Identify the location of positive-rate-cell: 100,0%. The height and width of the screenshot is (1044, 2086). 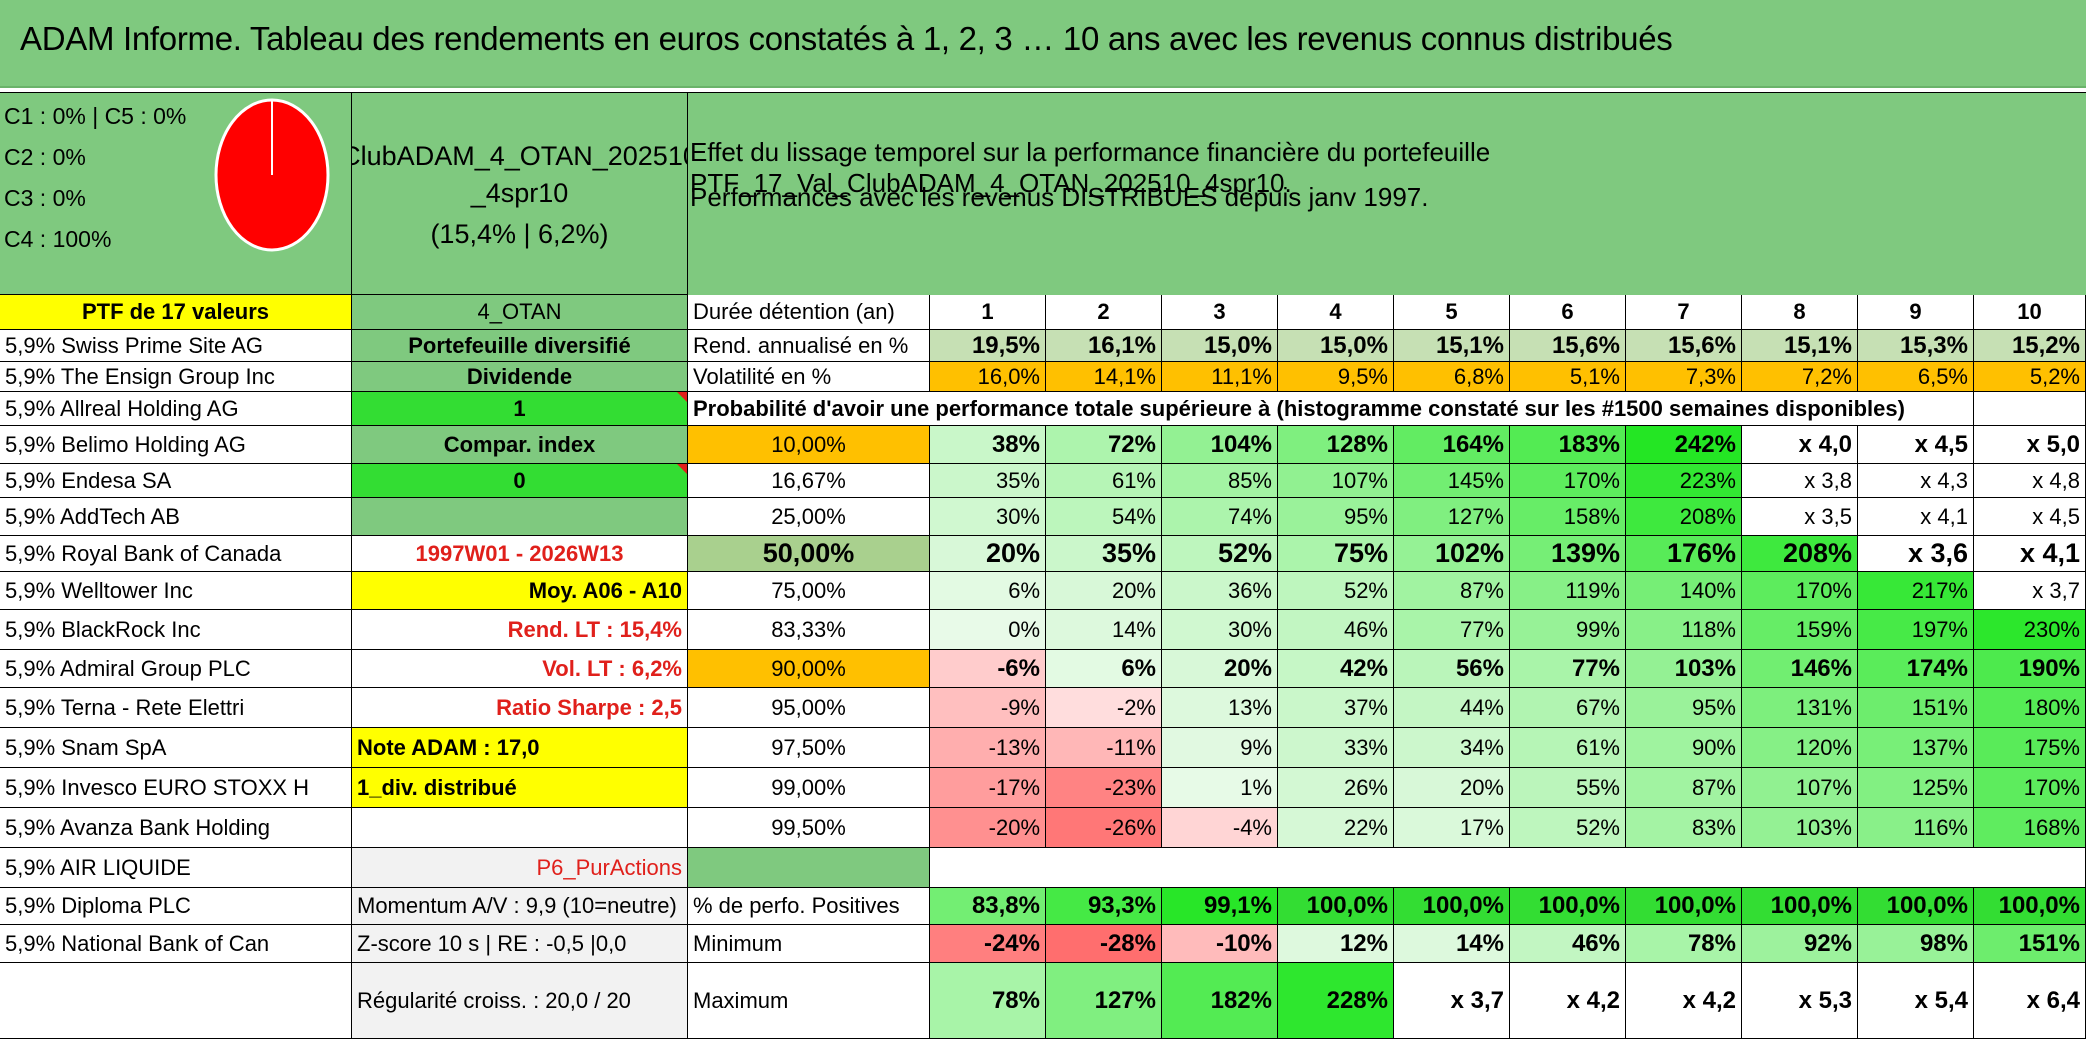
(1800, 906).